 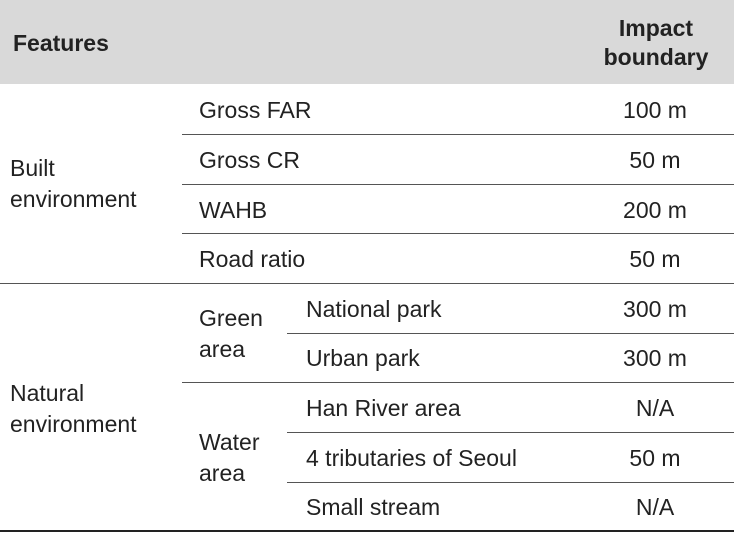 What do you see at coordinates (656, 43) in the screenshot?
I see `impact-boundary-header: Impact boundary` at bounding box center [656, 43].